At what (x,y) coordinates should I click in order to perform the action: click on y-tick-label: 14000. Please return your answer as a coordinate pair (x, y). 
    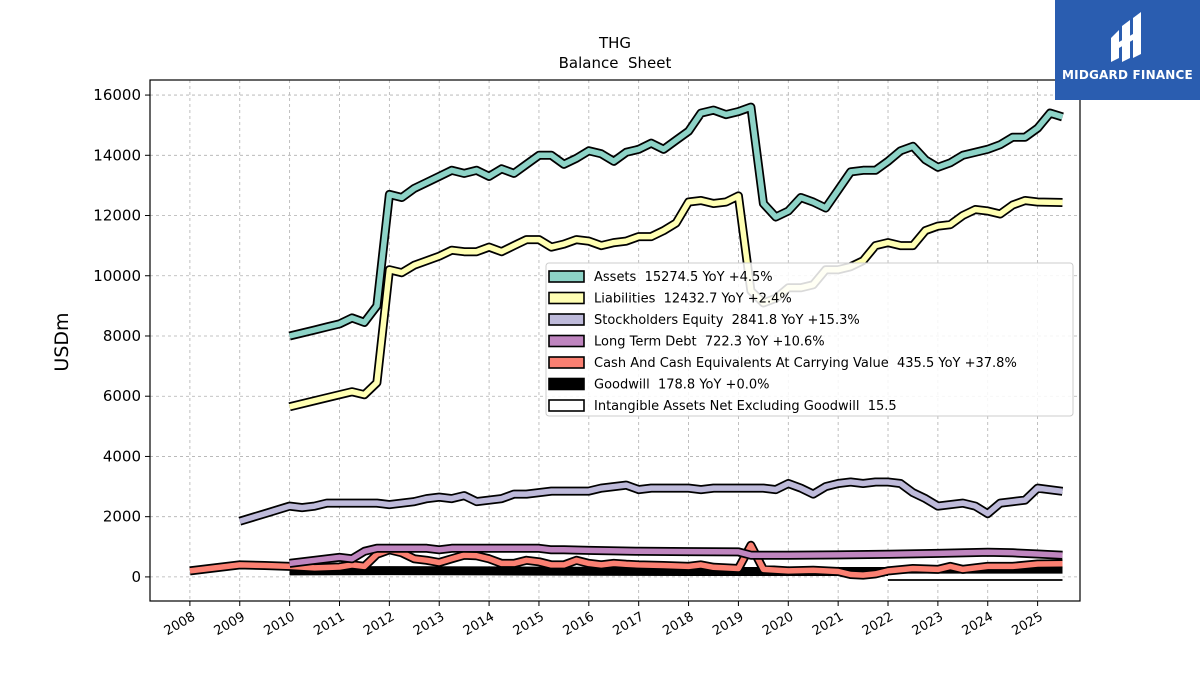
    Looking at the image, I should click on (117, 155).